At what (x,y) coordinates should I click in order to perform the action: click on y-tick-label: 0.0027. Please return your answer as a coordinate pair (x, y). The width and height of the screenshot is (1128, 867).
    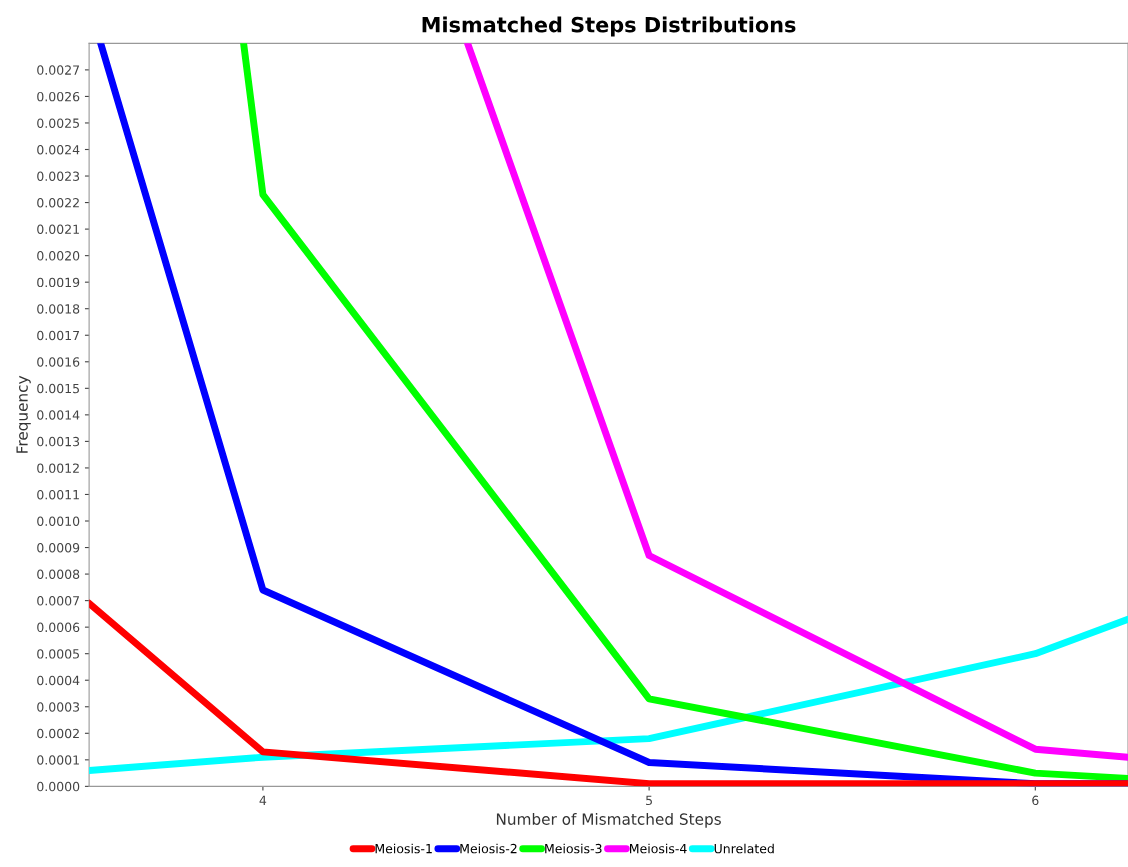
    Looking at the image, I should click on (58, 70).